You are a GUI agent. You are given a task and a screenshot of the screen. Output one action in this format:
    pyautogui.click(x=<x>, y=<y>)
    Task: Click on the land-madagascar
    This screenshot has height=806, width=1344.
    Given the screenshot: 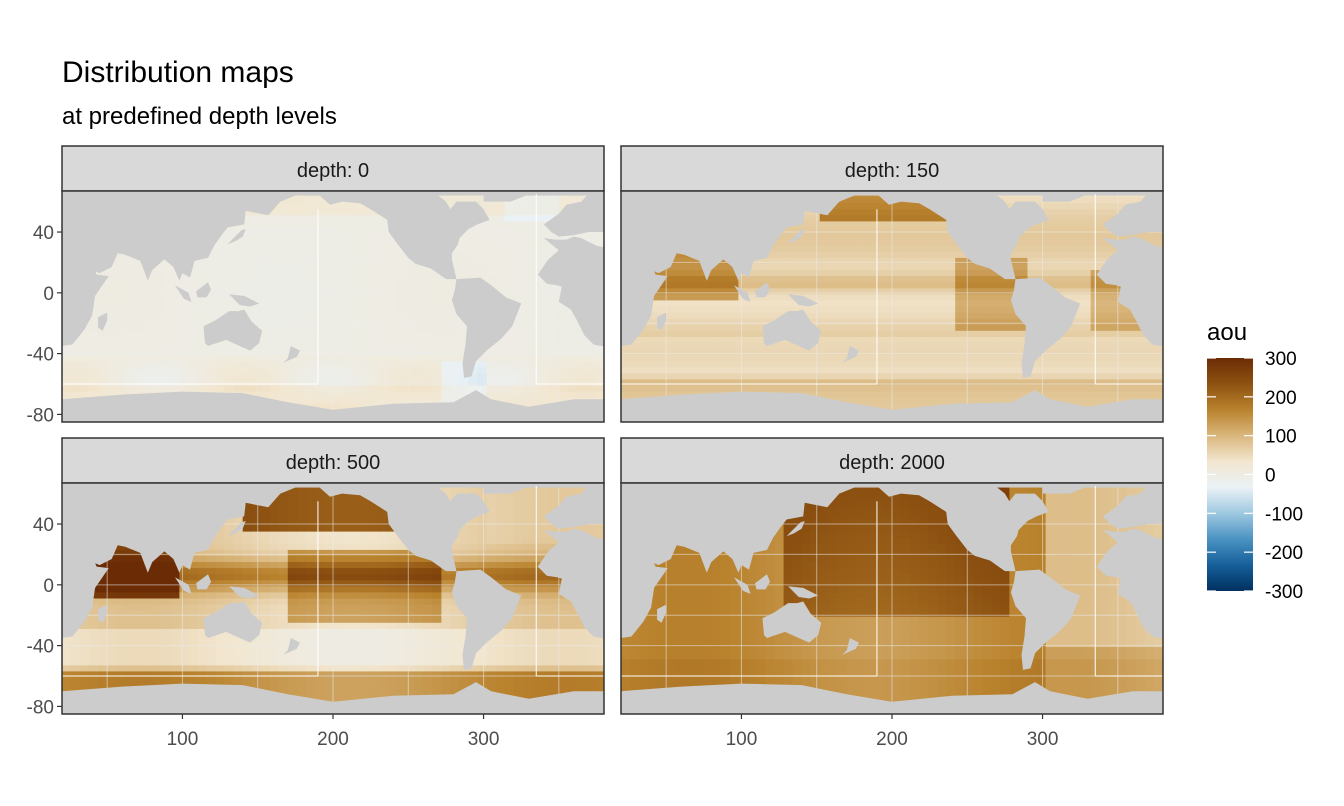 What is the action you would take?
    pyautogui.click(x=103, y=321)
    